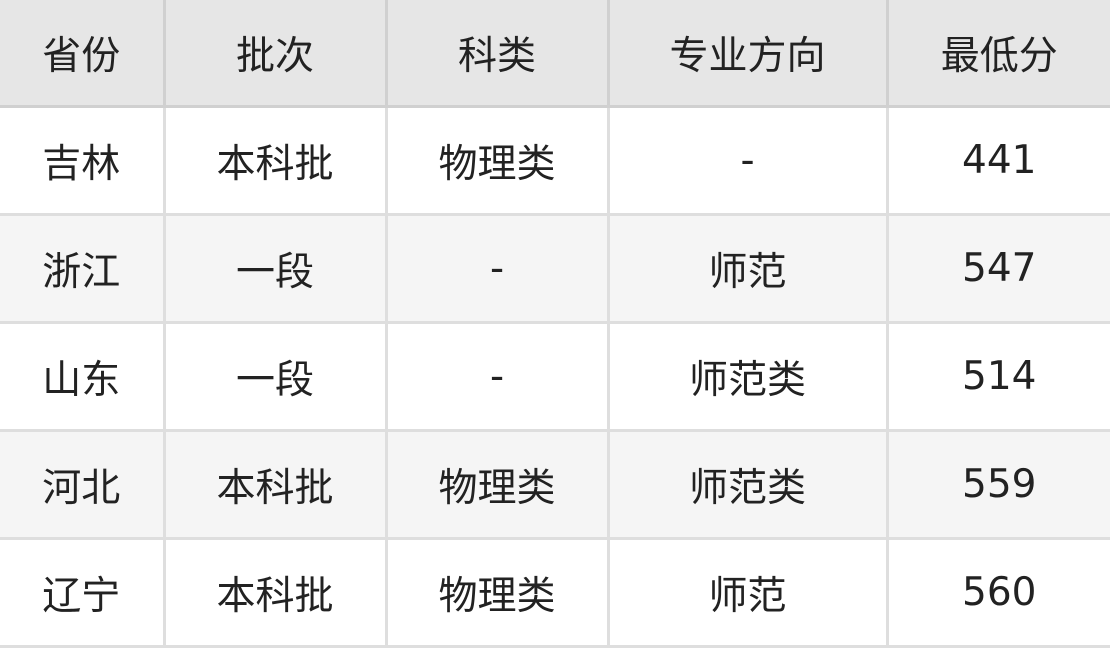  What do you see at coordinates (747, 54) in the screenshot?
I see `header-major: 专业方向` at bounding box center [747, 54].